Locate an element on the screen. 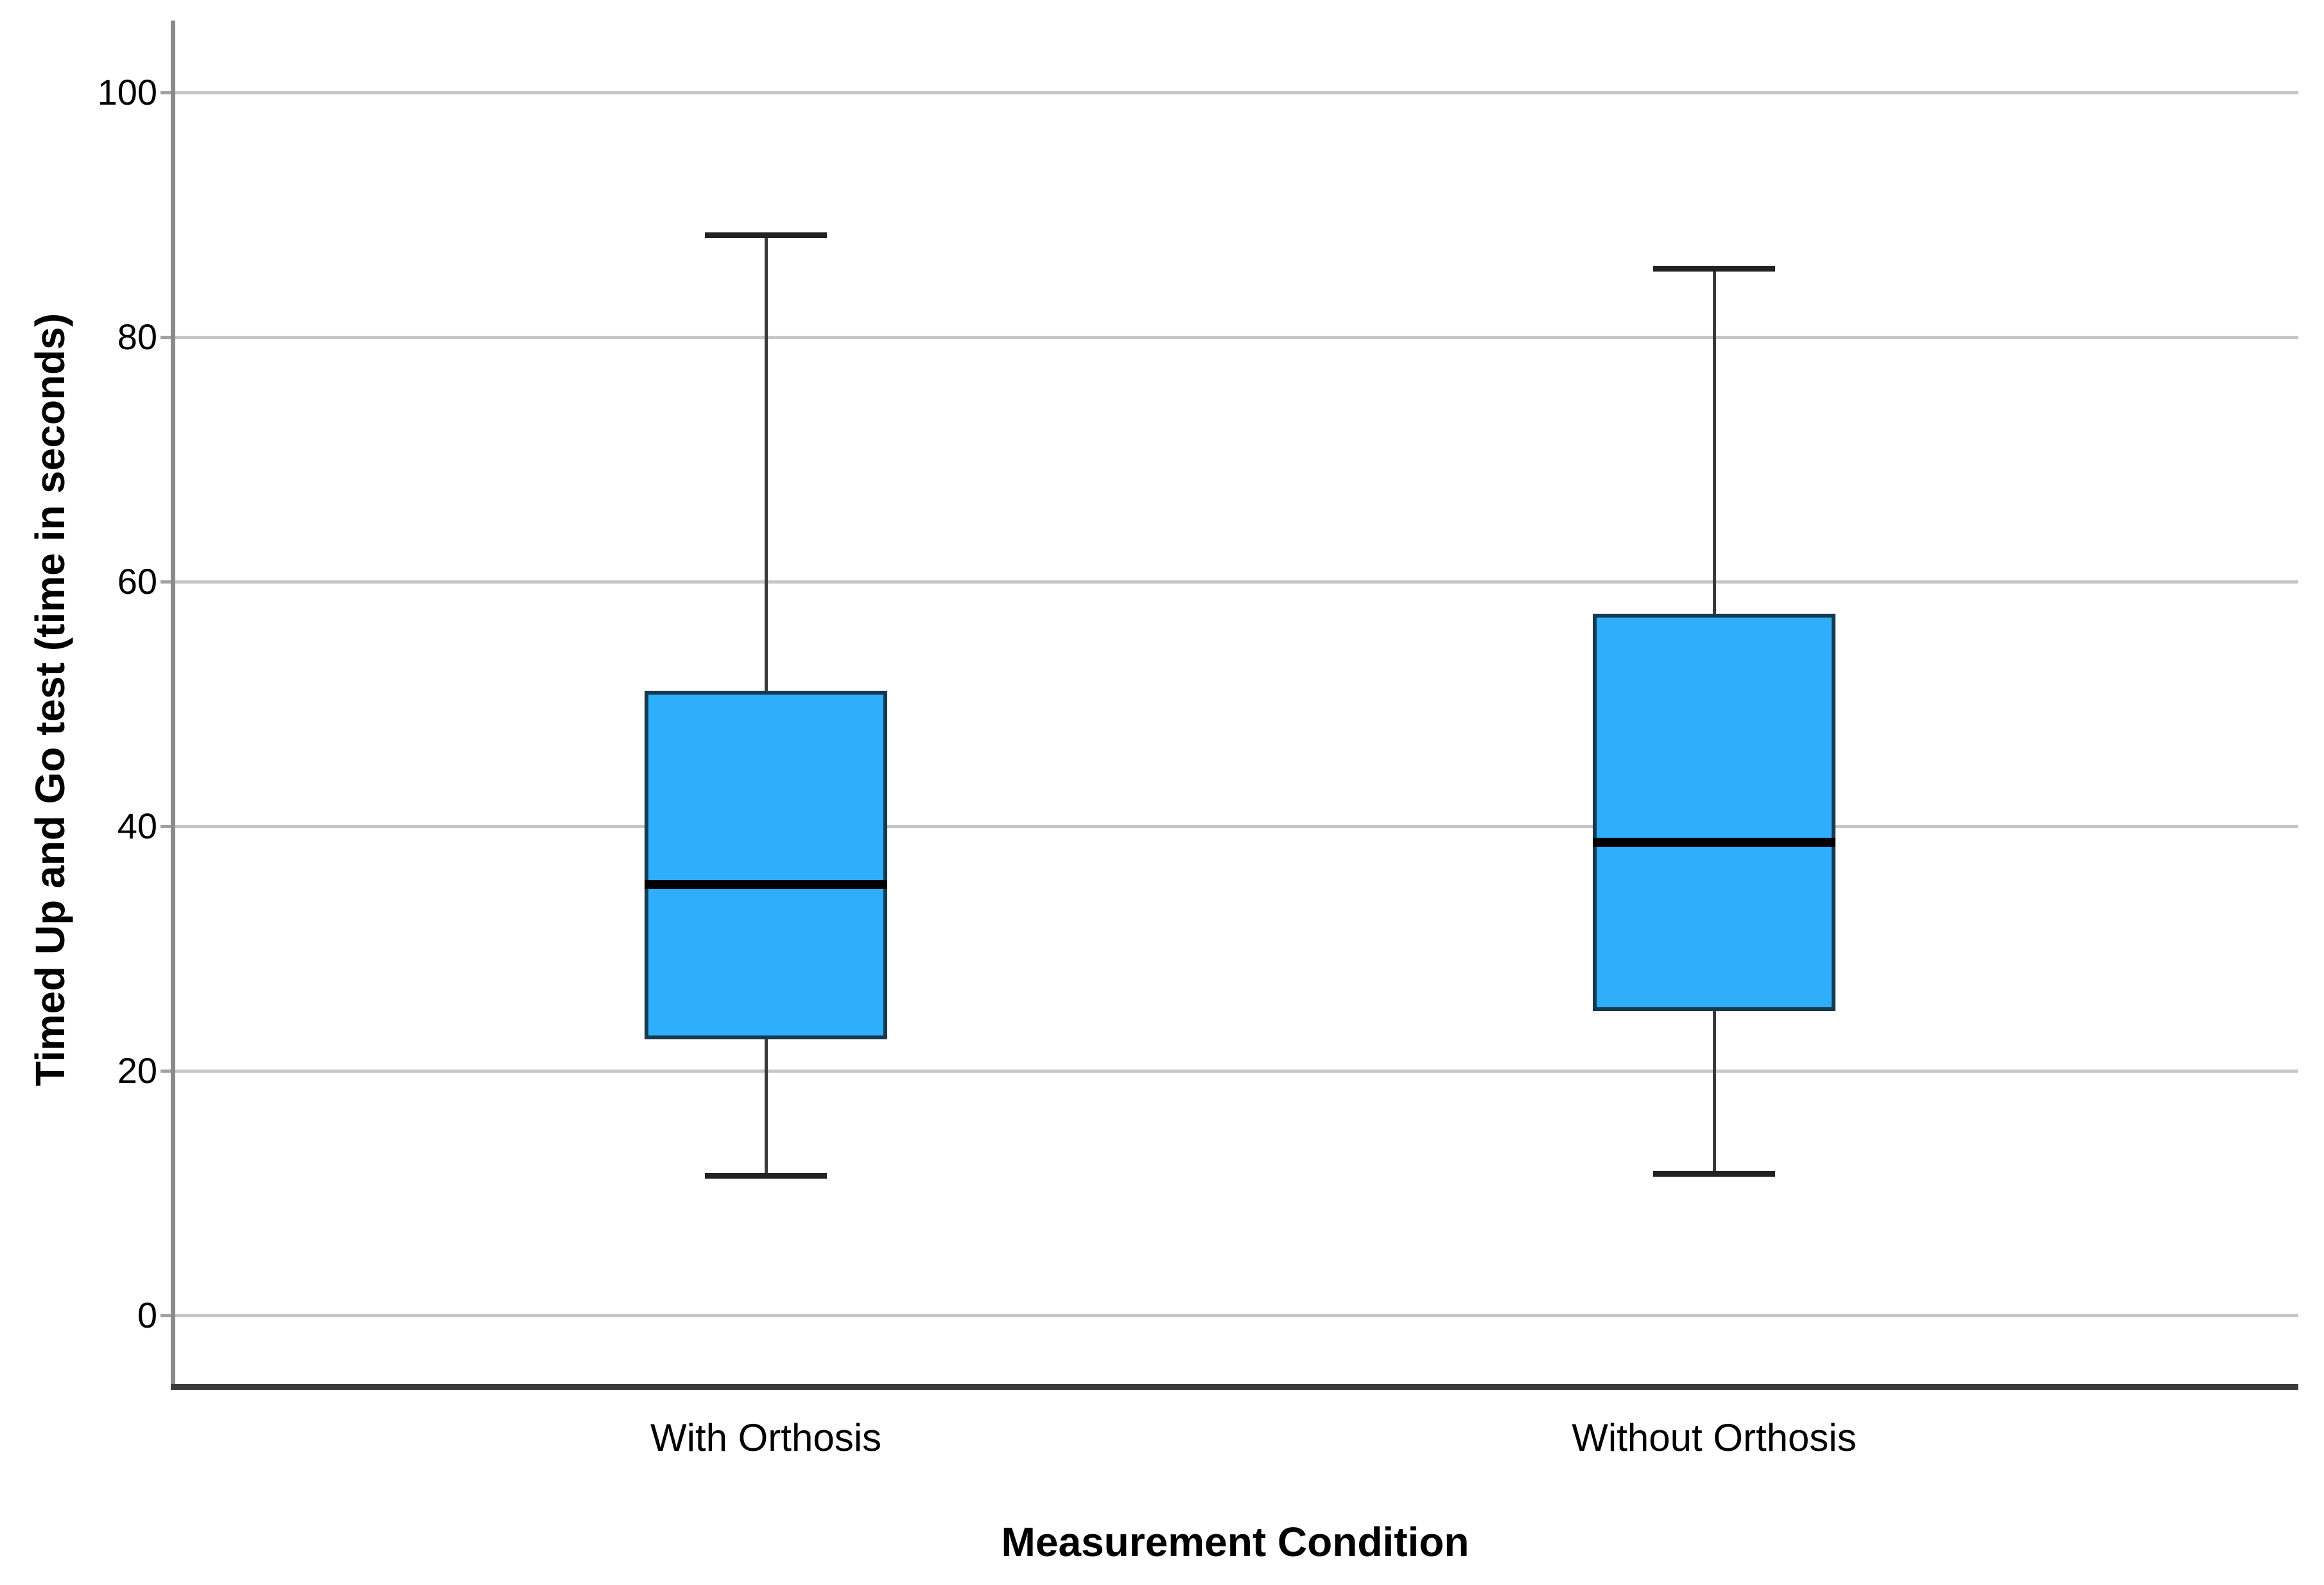  x-category-label: Without Orthosis is located at coordinates (1714, 1437).